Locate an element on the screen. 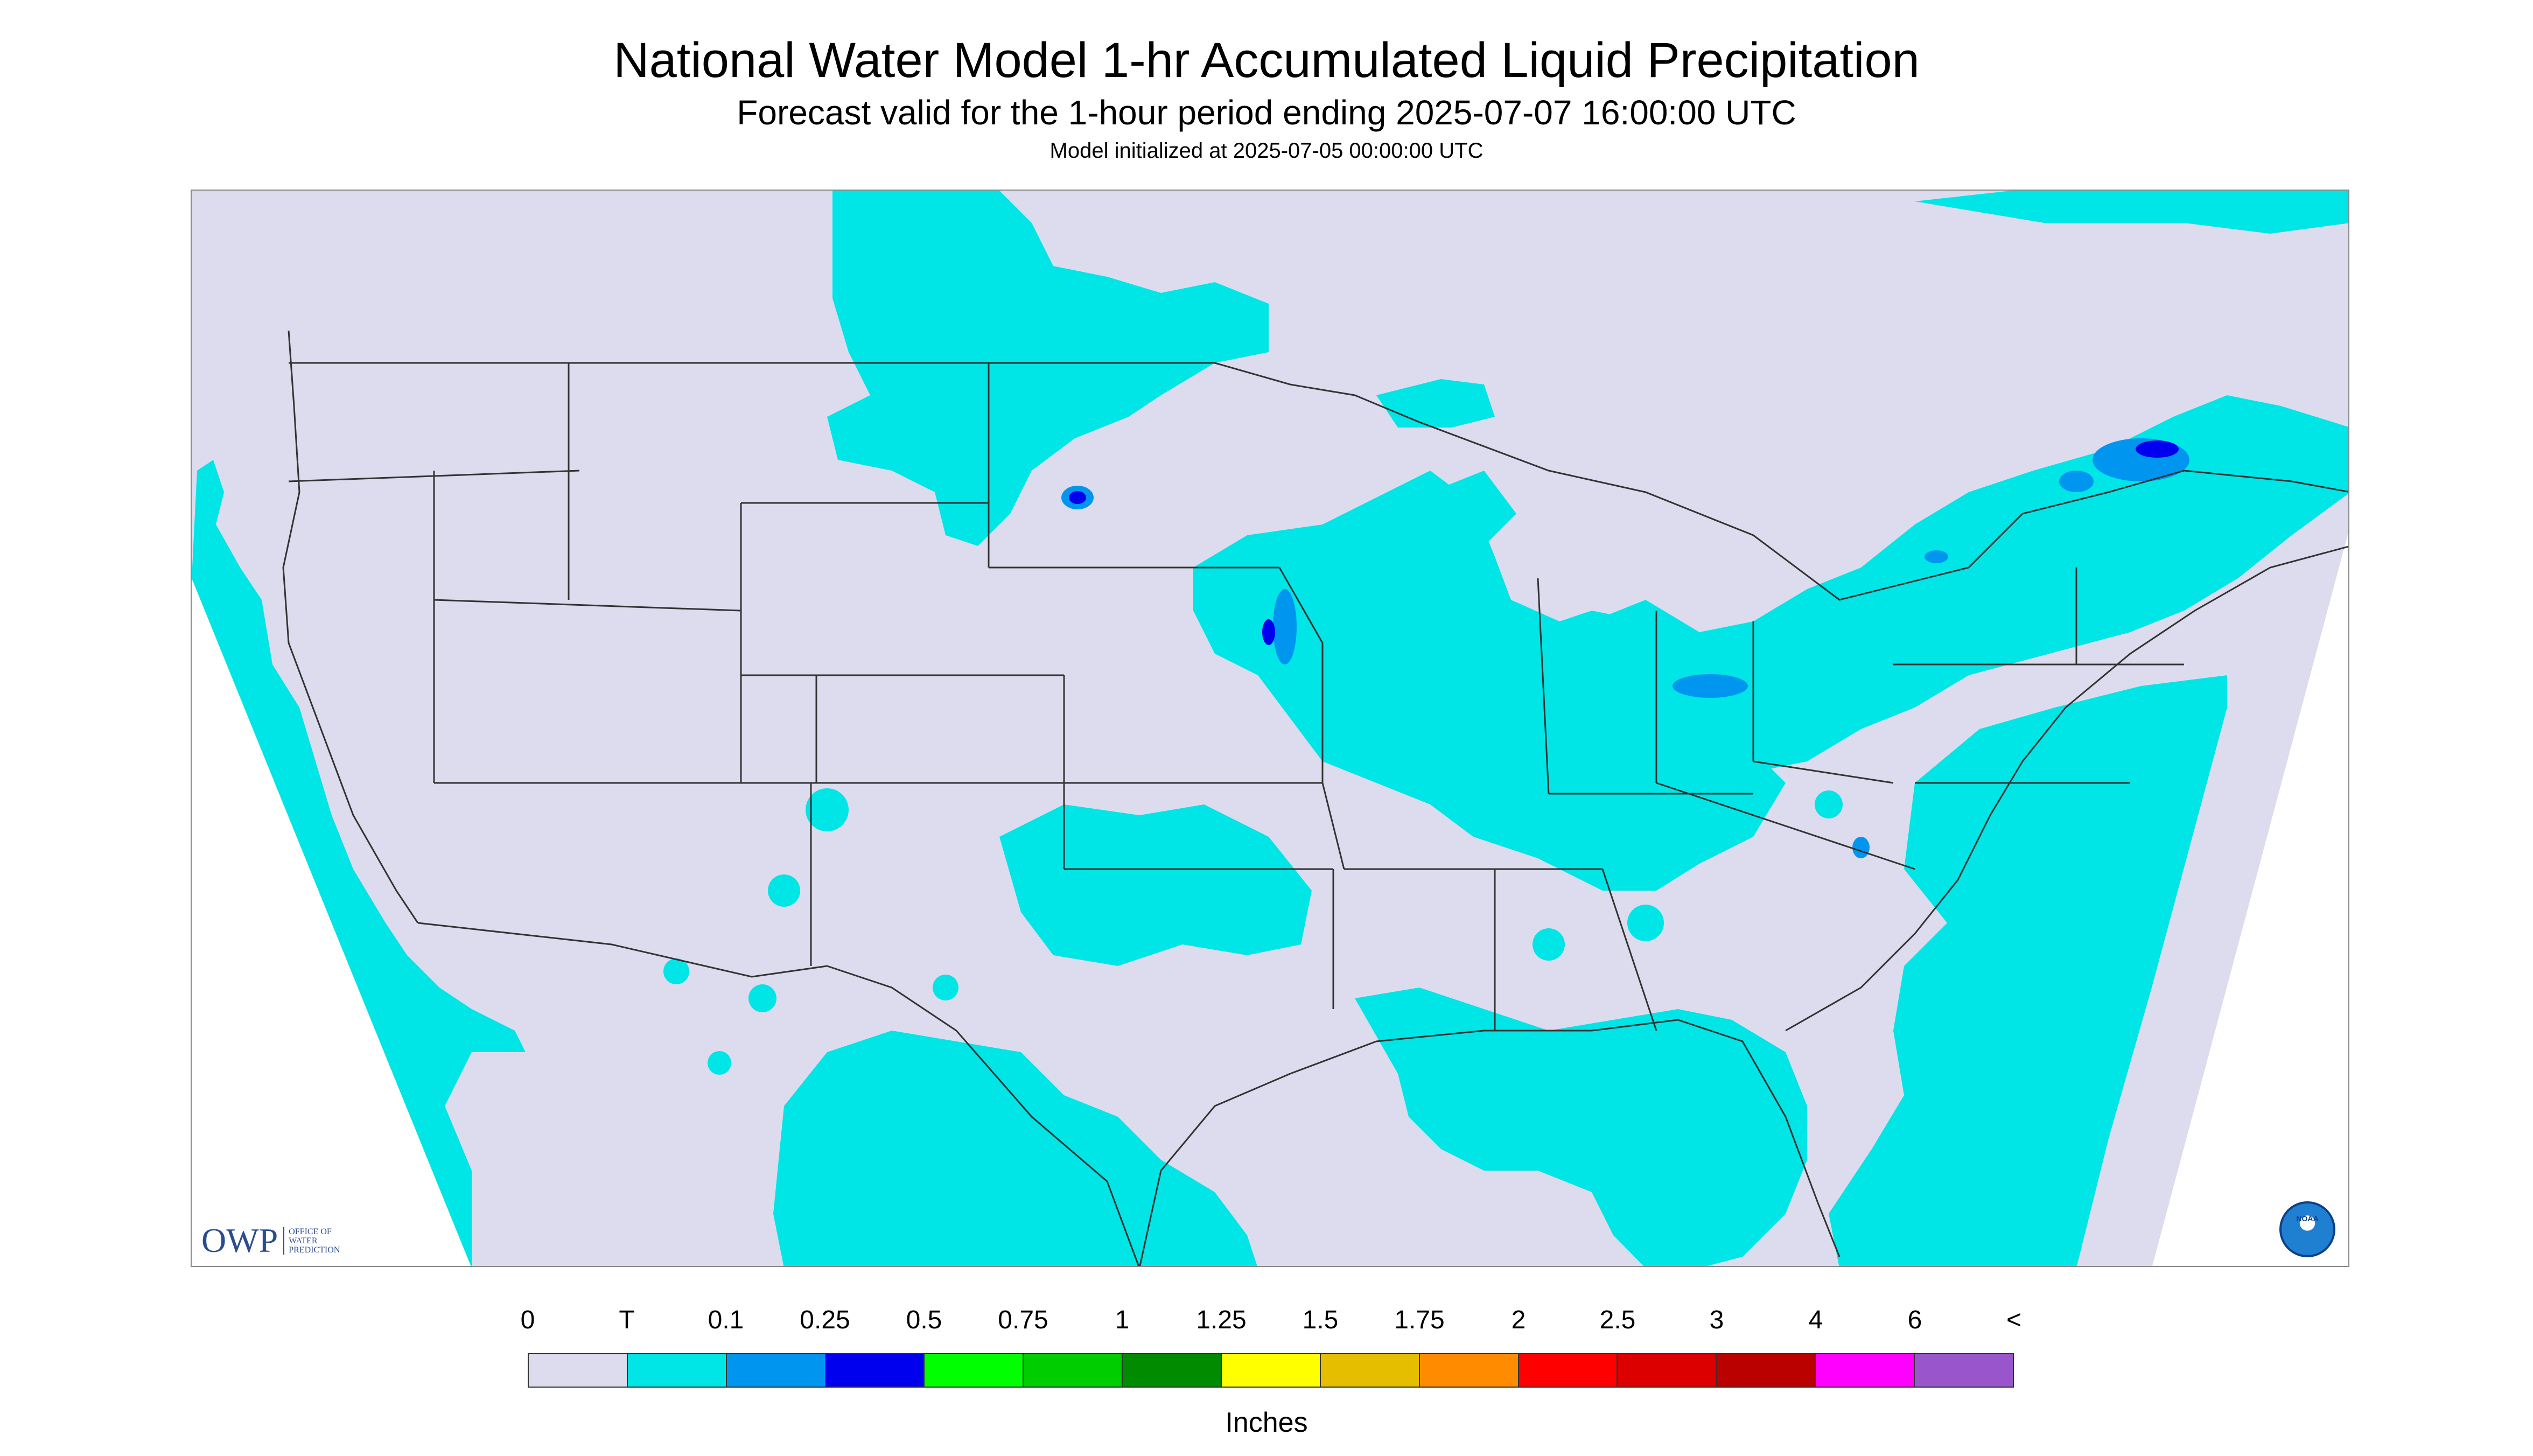 Image resolution: width=2533 pixels, height=1456 pixels. noaa-logo: NOAA is located at coordinates (2307, 1229).